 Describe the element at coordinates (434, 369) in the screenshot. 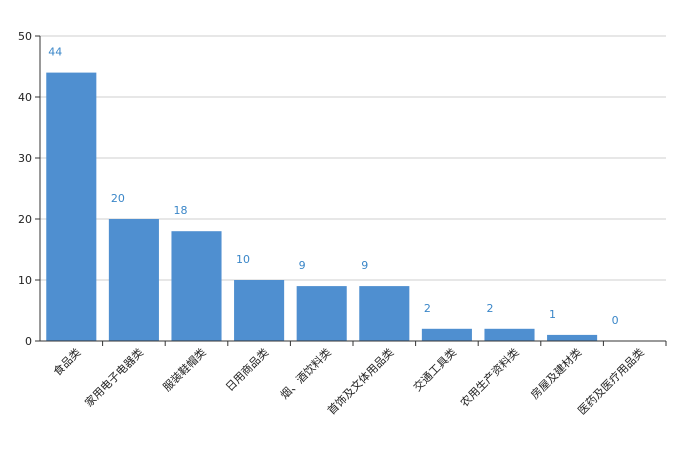

I see `category-label: 交通工具类` at that location.